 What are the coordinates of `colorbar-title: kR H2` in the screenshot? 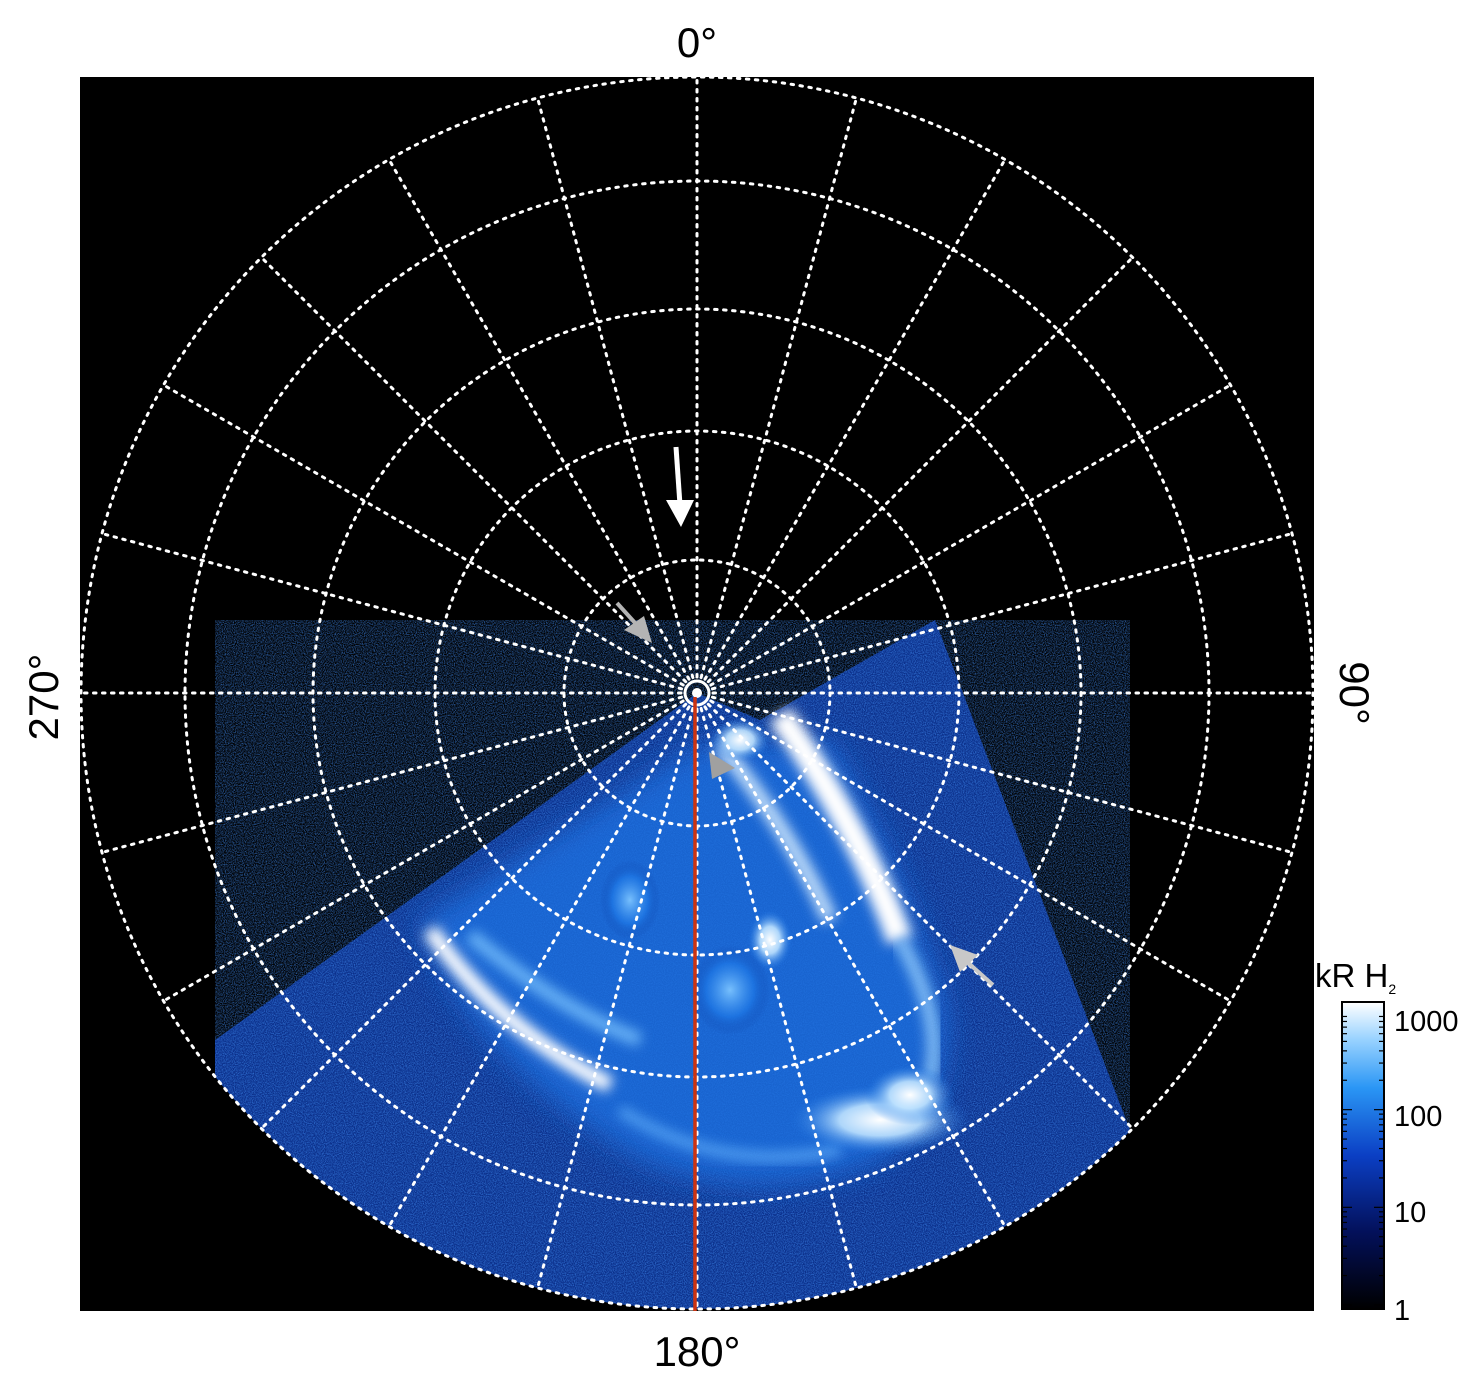 It's located at (1355, 977).